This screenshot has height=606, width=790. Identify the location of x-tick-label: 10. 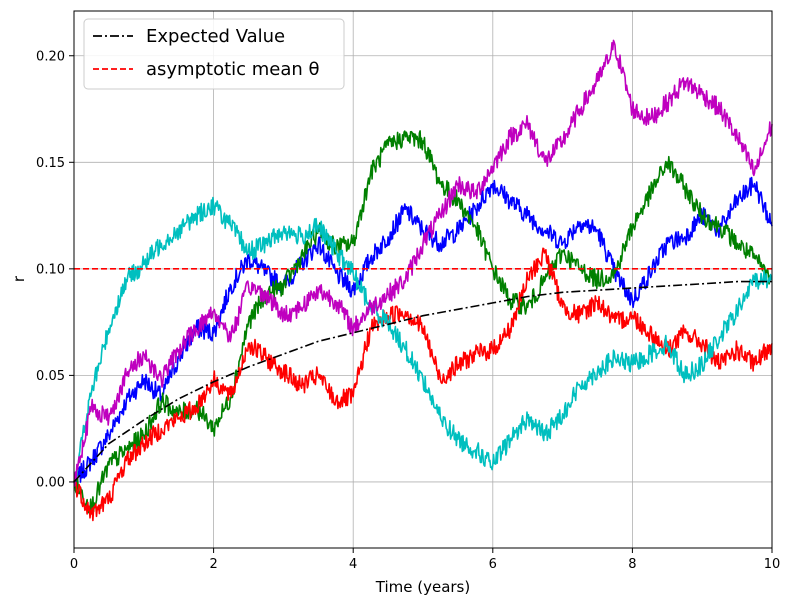
(772, 564).